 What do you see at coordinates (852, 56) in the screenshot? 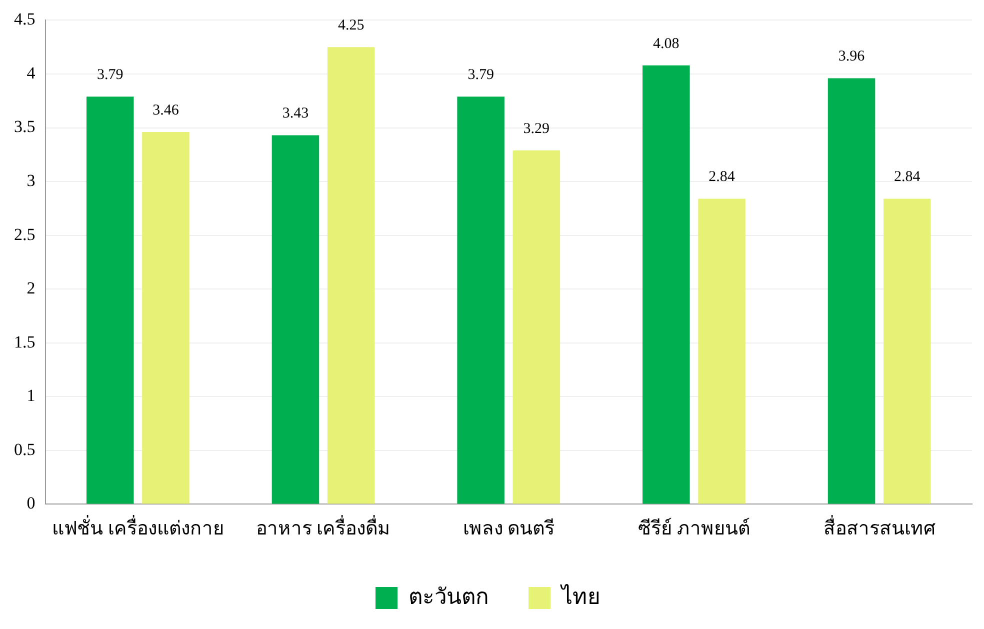
I see `data-label: 3.96` at bounding box center [852, 56].